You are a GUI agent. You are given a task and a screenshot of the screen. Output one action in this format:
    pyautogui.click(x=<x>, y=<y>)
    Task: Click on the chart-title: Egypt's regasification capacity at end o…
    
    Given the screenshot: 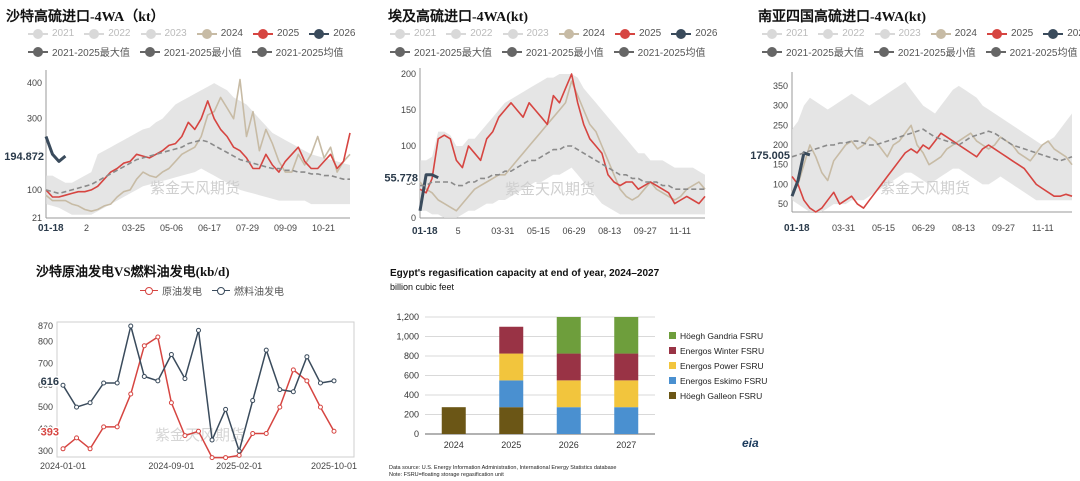 What is the action you would take?
    pyautogui.click(x=525, y=273)
    